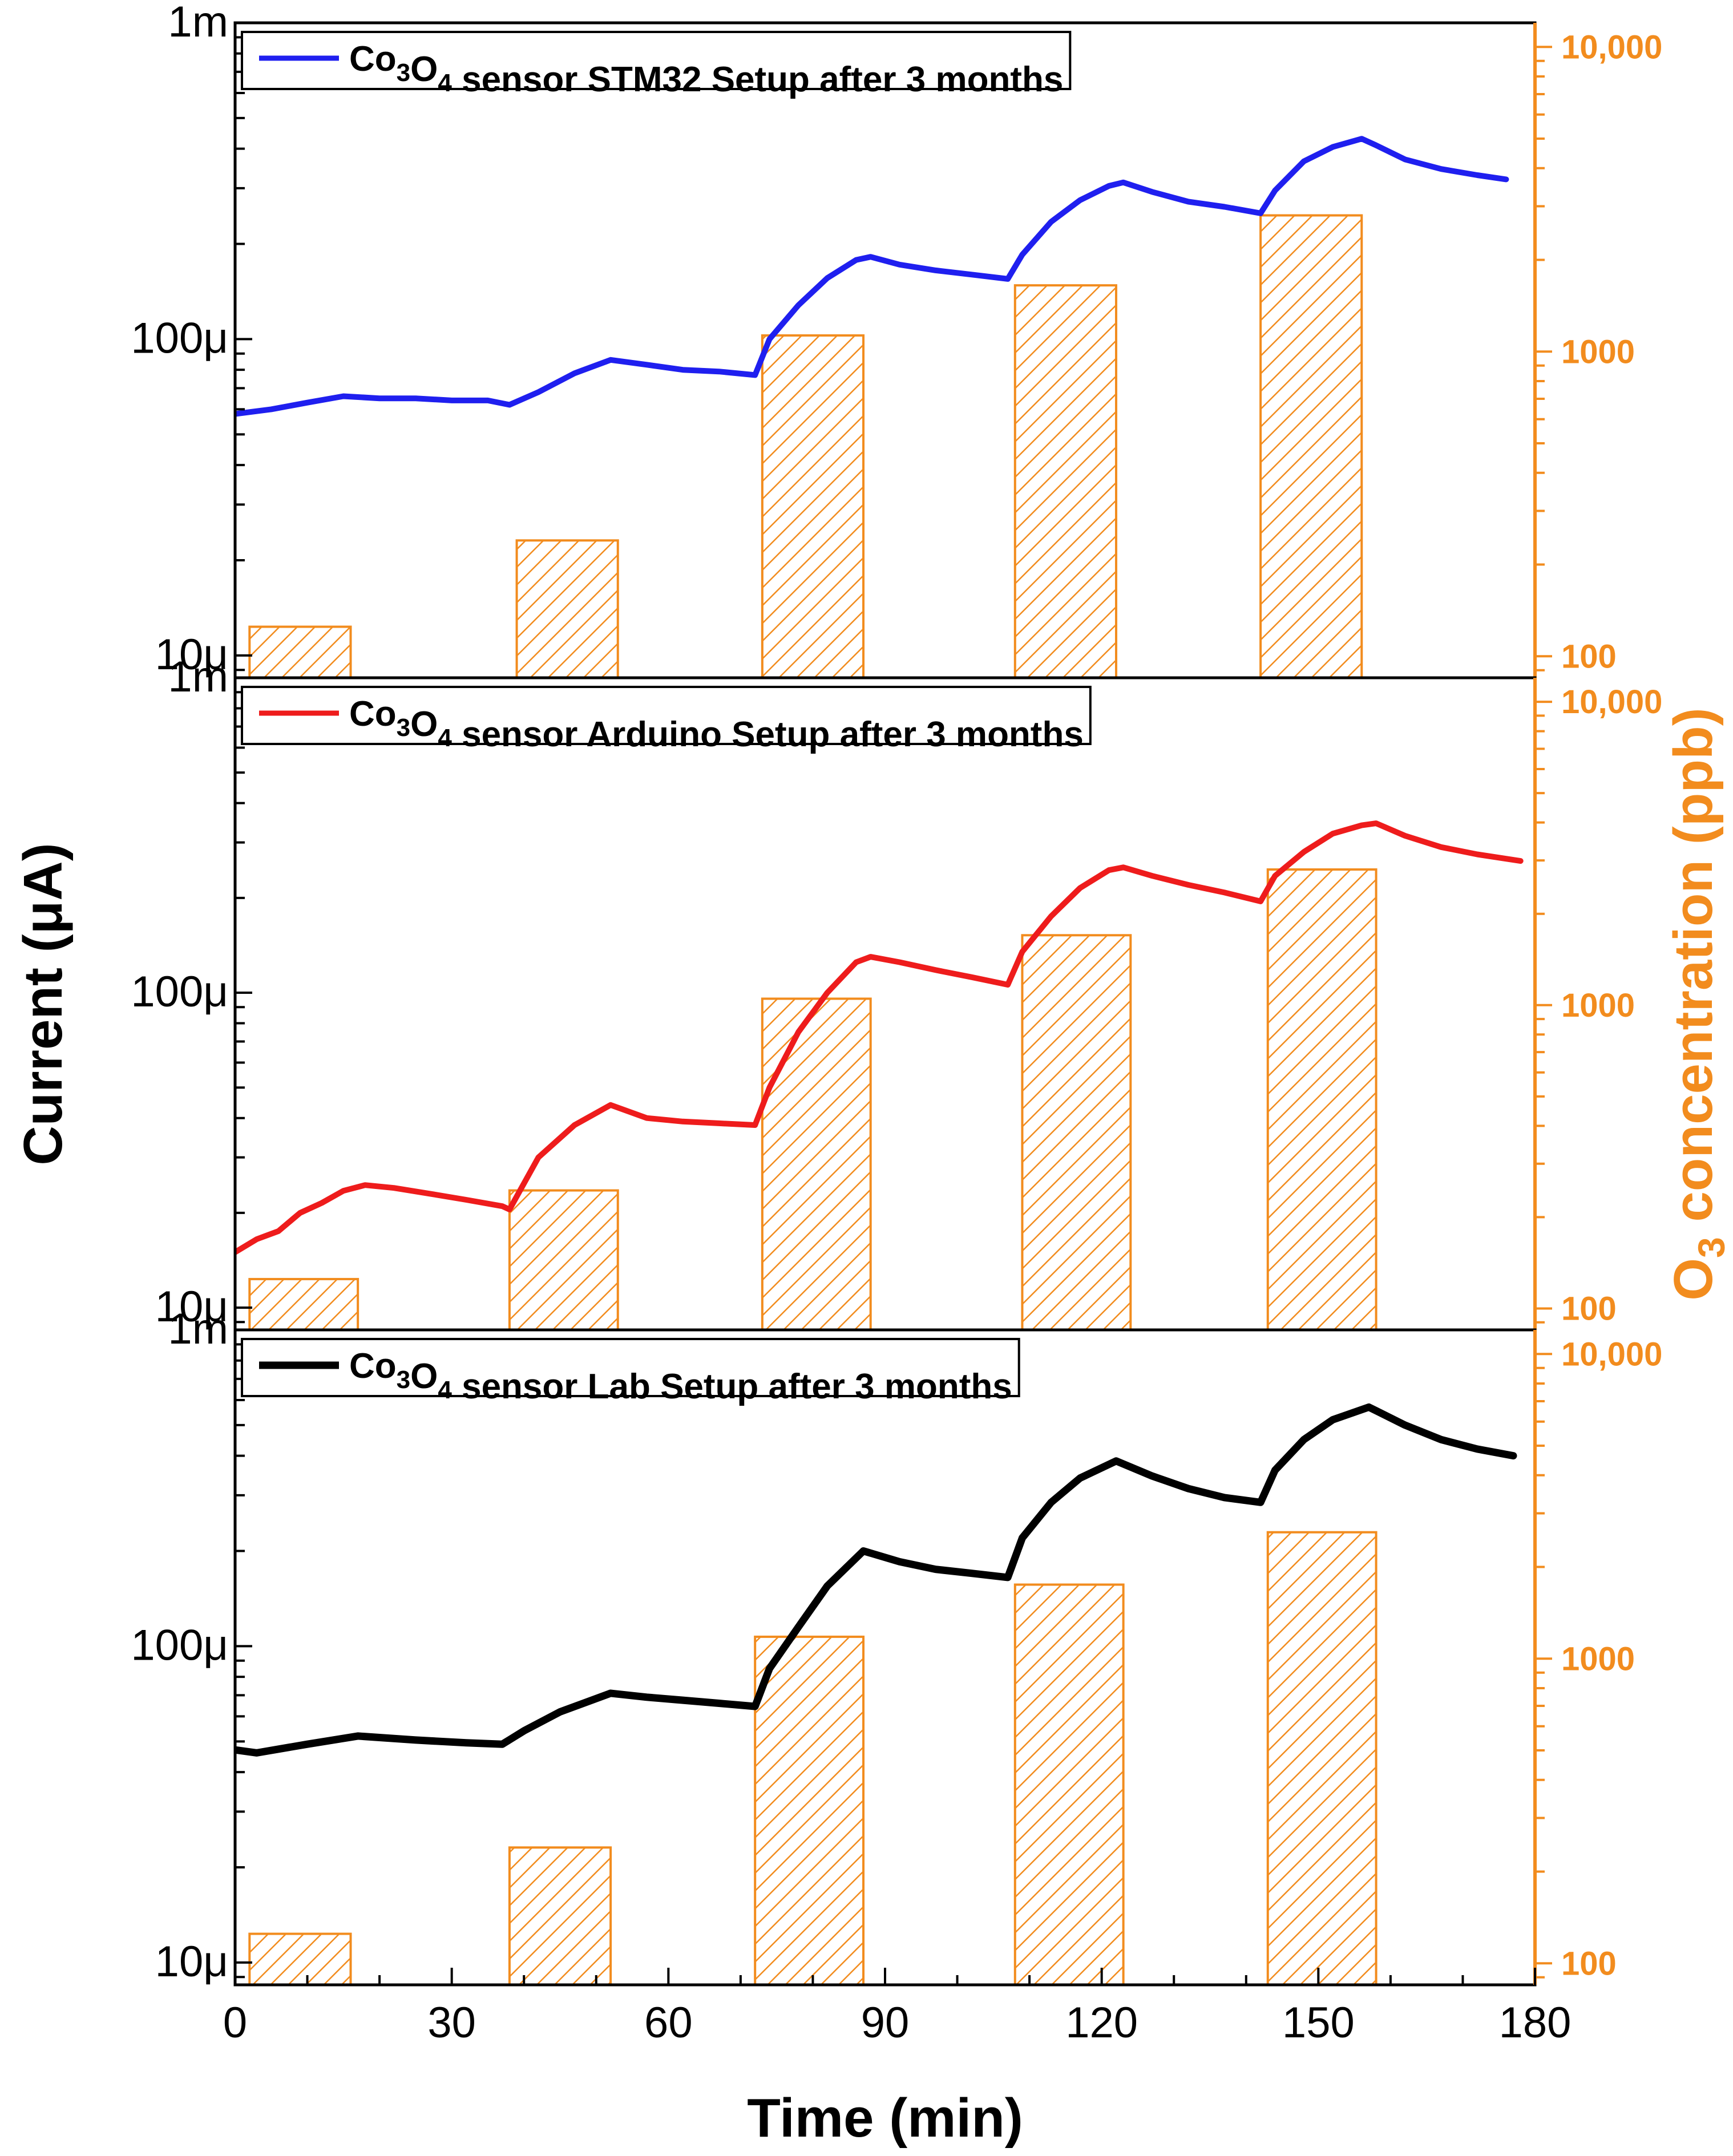 This screenshot has width=1733, height=2156. Describe the element at coordinates (1694, 1280) in the screenshot. I see `y-right-title-part: O` at that location.